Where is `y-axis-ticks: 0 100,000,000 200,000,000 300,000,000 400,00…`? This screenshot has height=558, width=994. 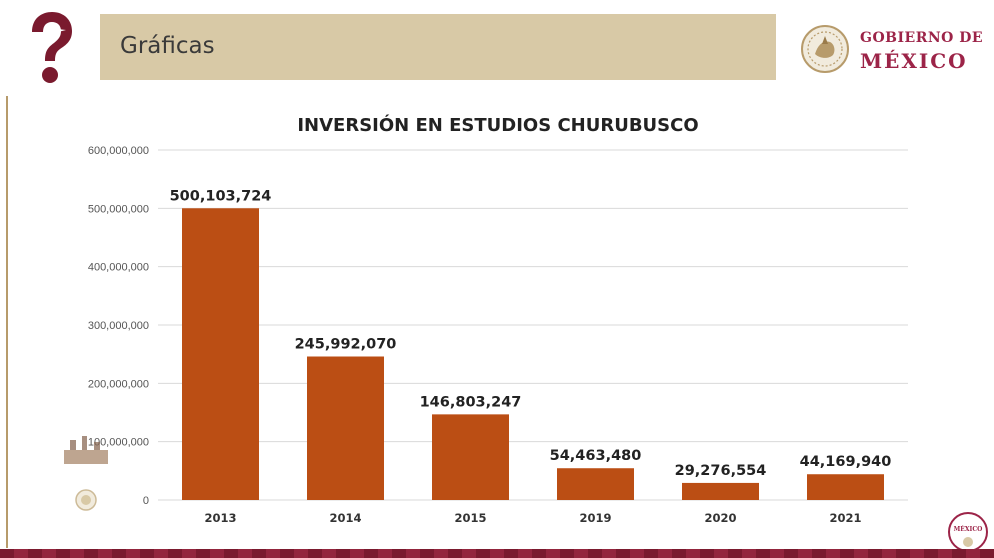
y-axis-ticks: 0 100,000,000 200,000,000 300,000,000 400,00… is located at coordinates (118, 326).